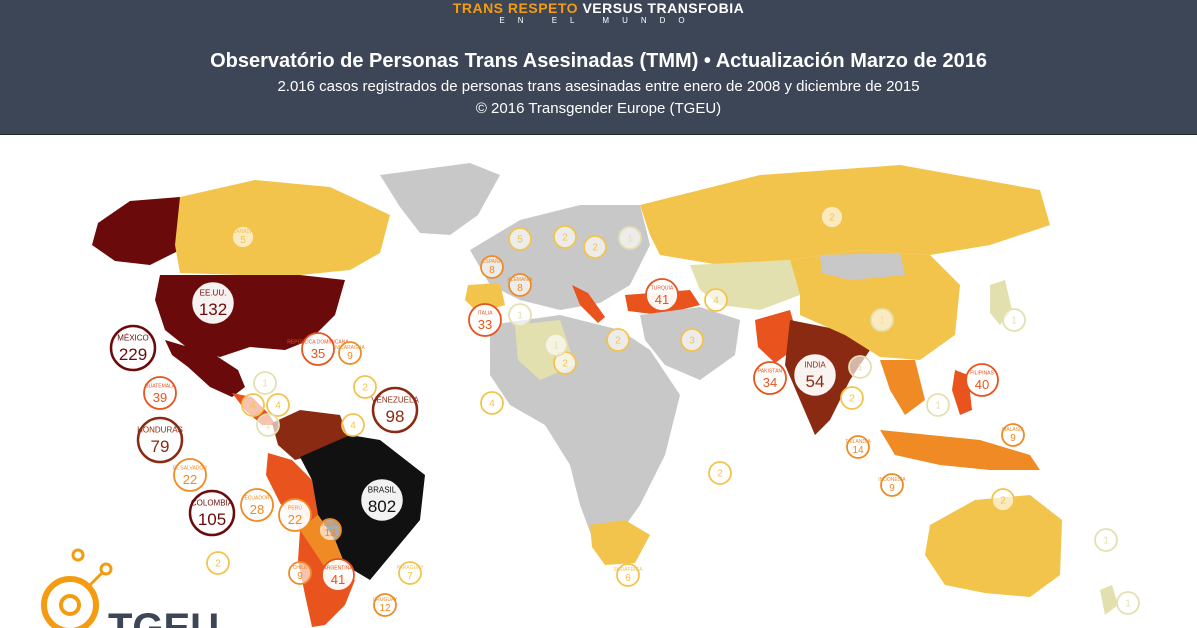 The image size is (1197, 628). What do you see at coordinates (213, 292) in the screenshot?
I see `marker-country-label: EE.UU.` at bounding box center [213, 292].